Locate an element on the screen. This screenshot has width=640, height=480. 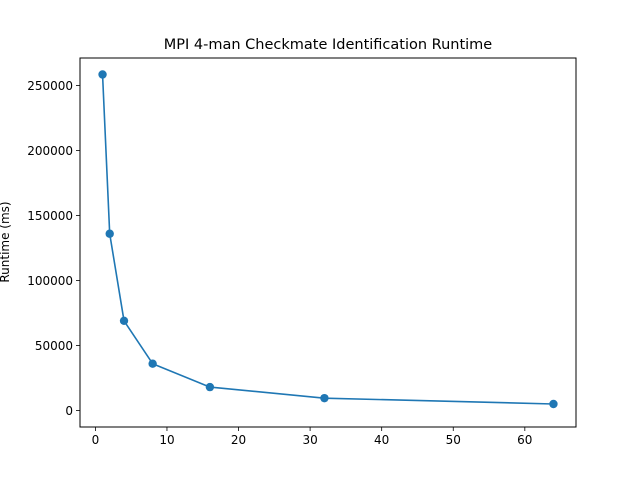
x-tick-label-0: 0 is located at coordinates (96, 440).